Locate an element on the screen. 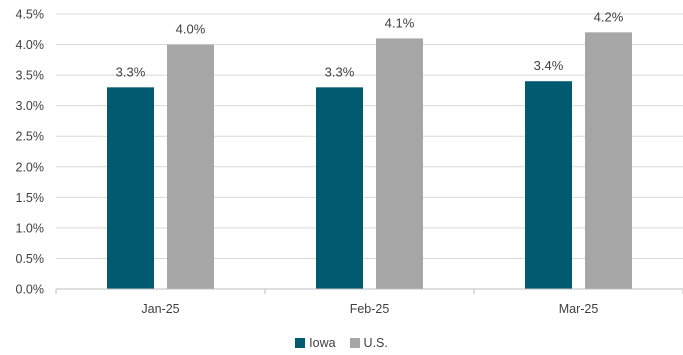 The width and height of the screenshot is (683, 355). y-tick-label: 3.0% is located at coordinates (30, 106).